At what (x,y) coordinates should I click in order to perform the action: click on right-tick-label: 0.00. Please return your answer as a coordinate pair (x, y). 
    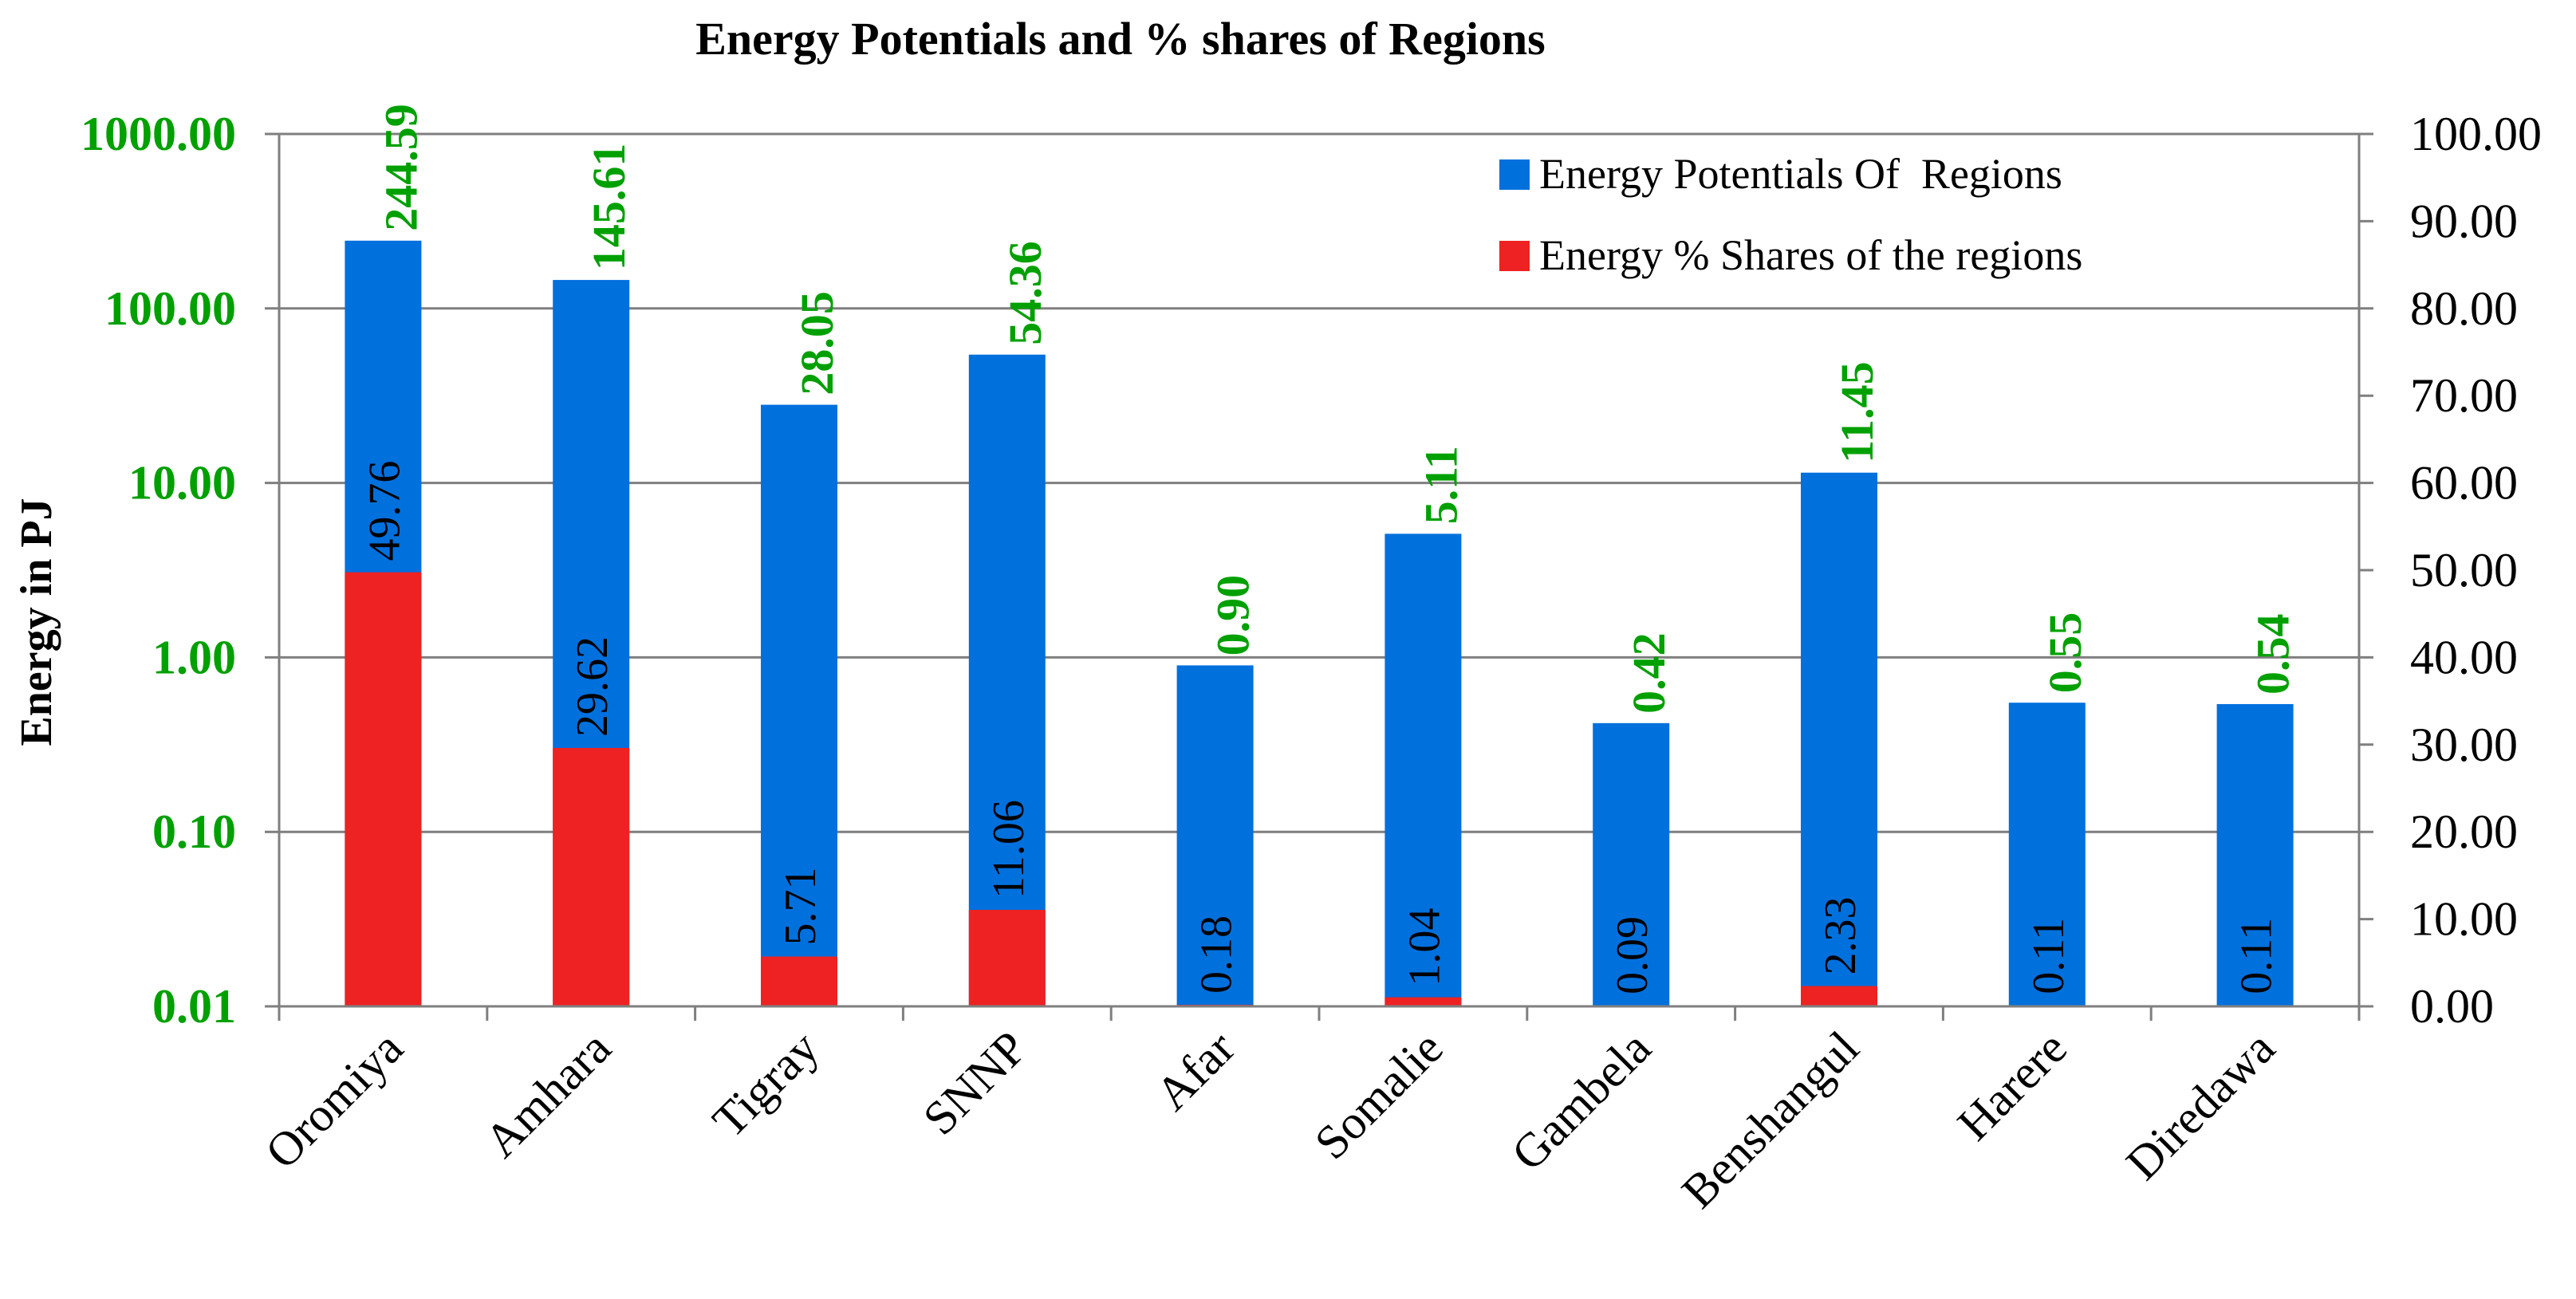
    Looking at the image, I should click on (2452, 1006).